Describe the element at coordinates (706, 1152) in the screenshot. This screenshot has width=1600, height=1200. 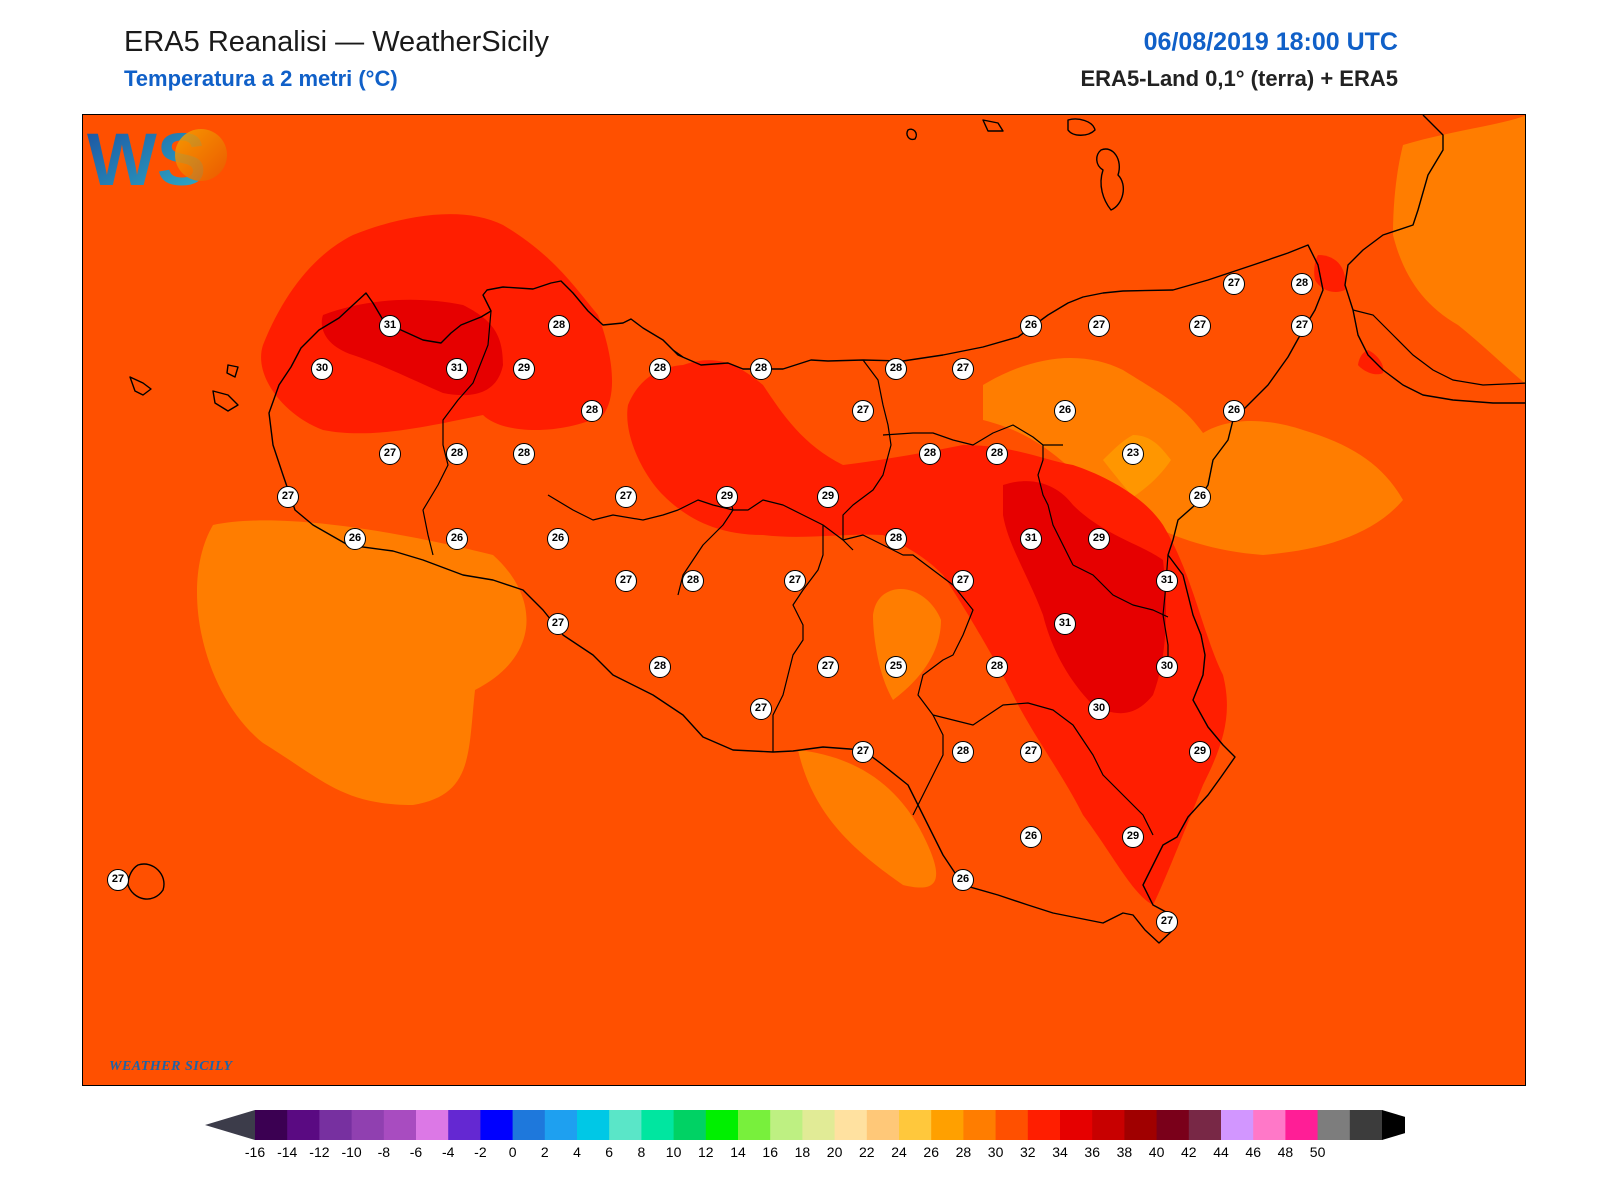
I see `colorbar-tick-label: 12` at that location.